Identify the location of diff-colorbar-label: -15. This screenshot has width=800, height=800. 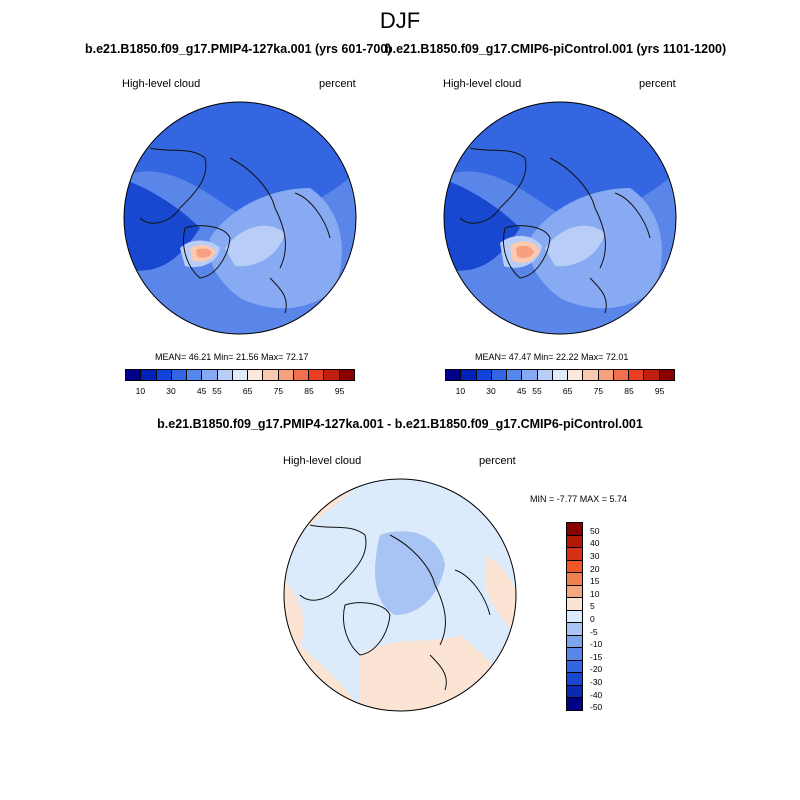
(596, 656).